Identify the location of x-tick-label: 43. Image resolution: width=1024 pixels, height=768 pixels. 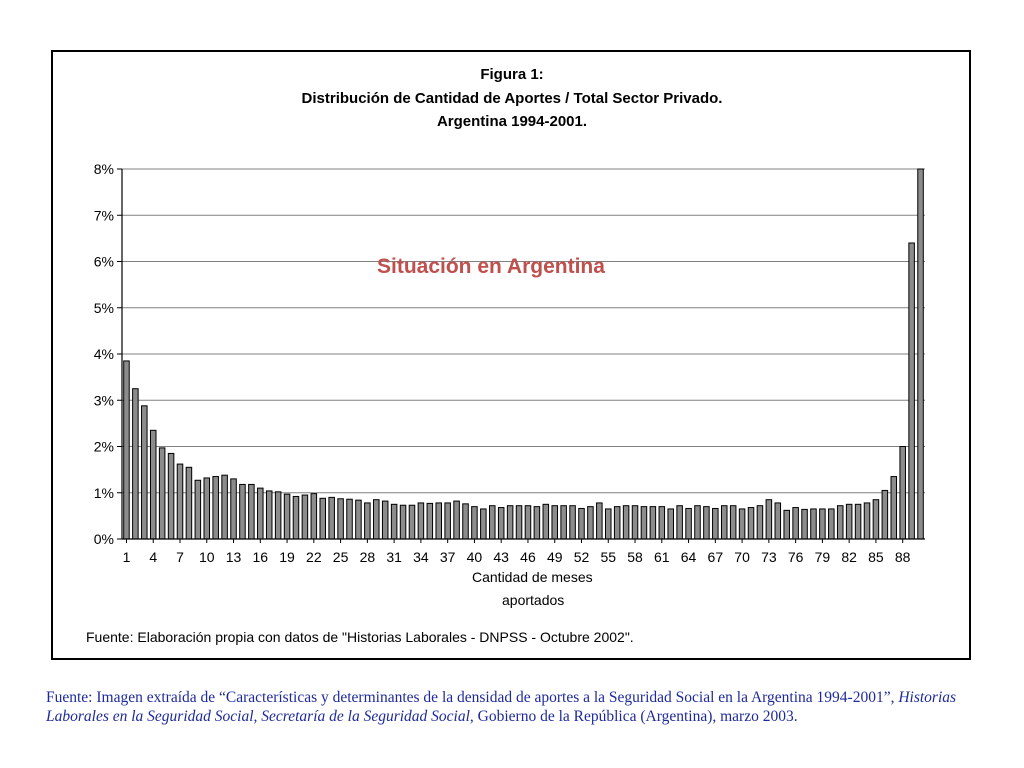
(501, 557).